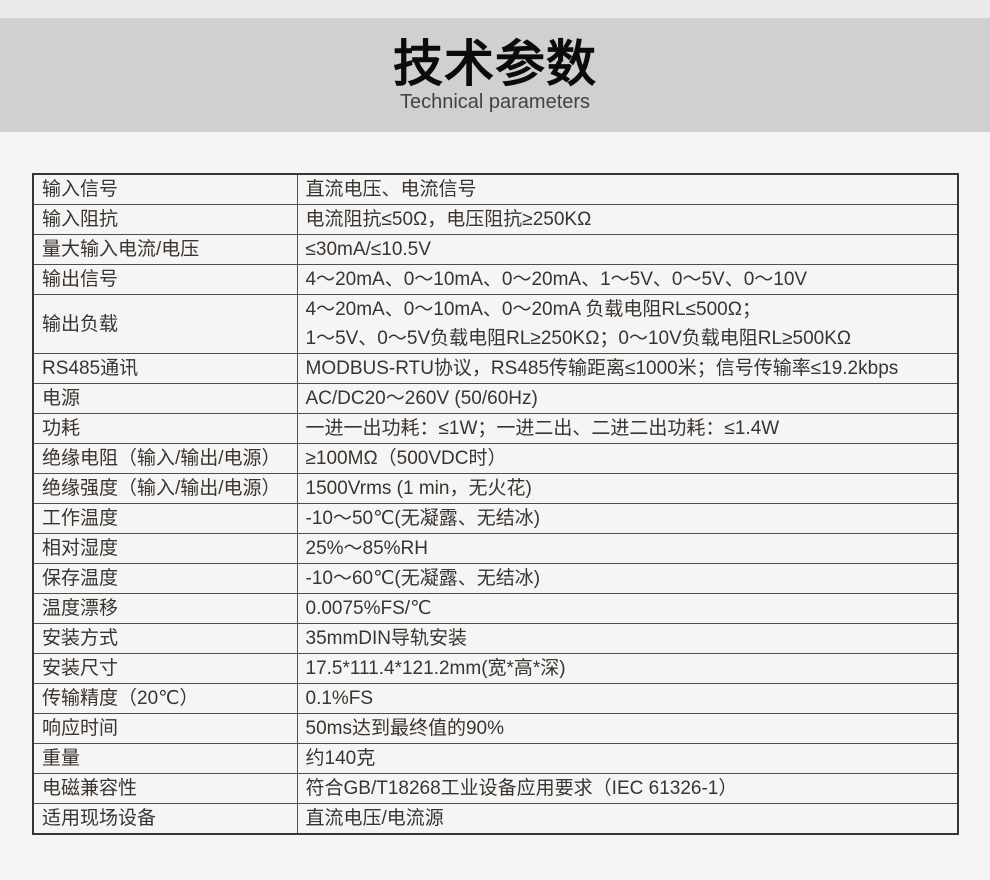 This screenshot has width=990, height=880. What do you see at coordinates (165, 279) in the screenshot?
I see `param-label: 输出信号` at bounding box center [165, 279].